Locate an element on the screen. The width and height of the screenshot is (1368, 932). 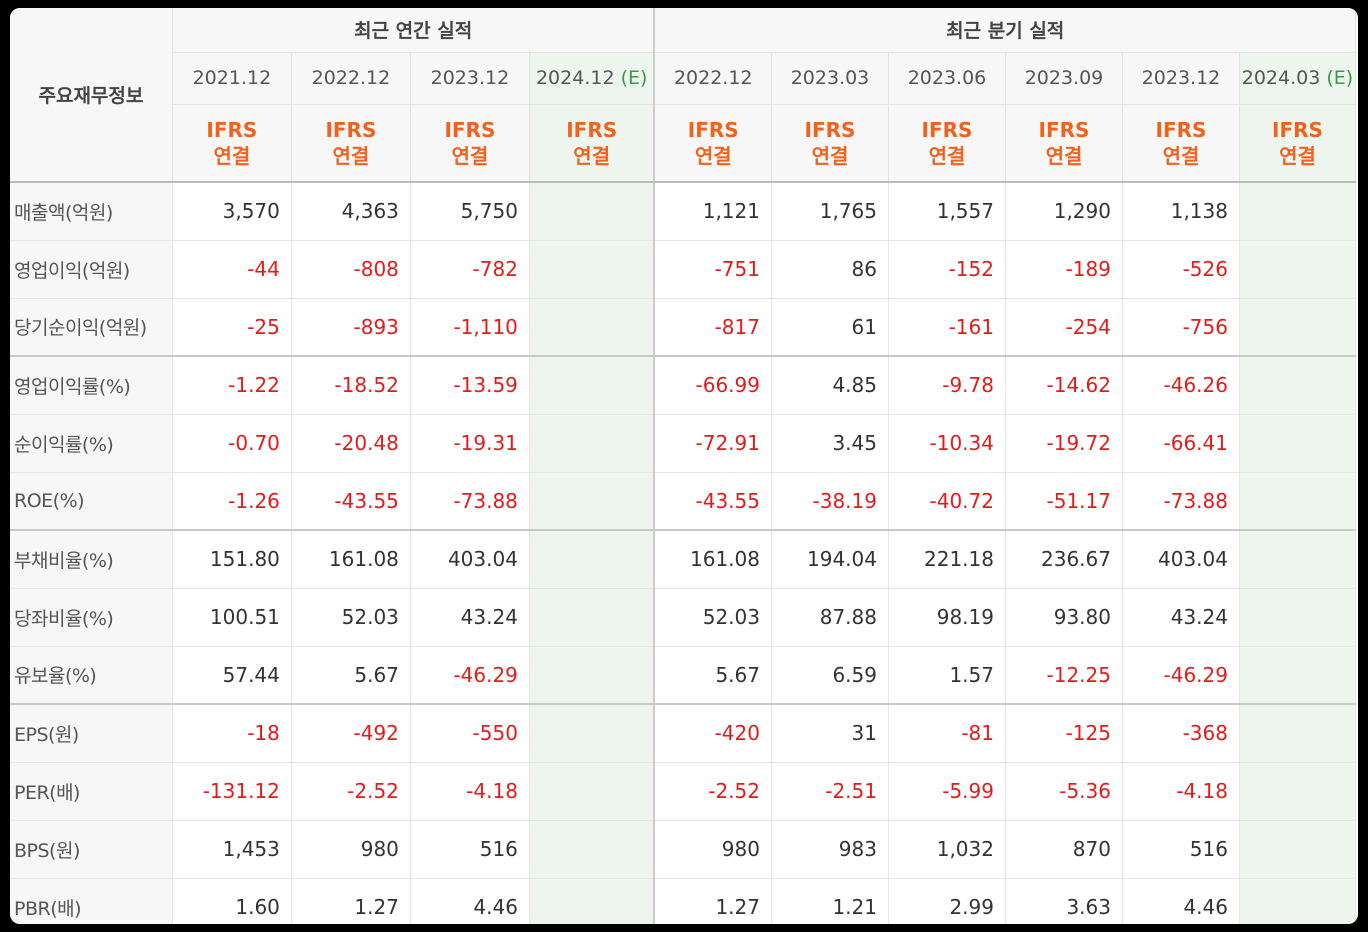
quarter-value-cell: 4.85 is located at coordinates (830, 385).